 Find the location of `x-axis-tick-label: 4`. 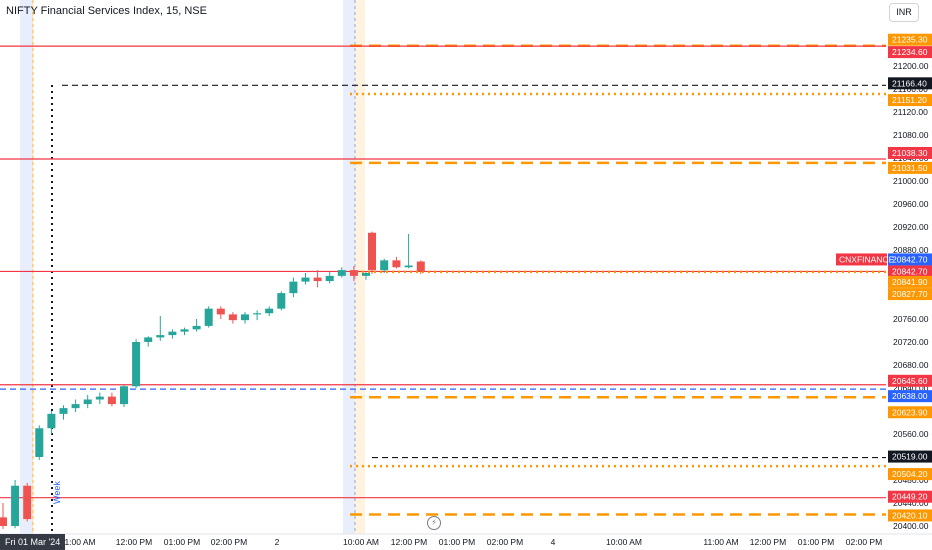

x-axis-tick-label: 4 is located at coordinates (553, 542).